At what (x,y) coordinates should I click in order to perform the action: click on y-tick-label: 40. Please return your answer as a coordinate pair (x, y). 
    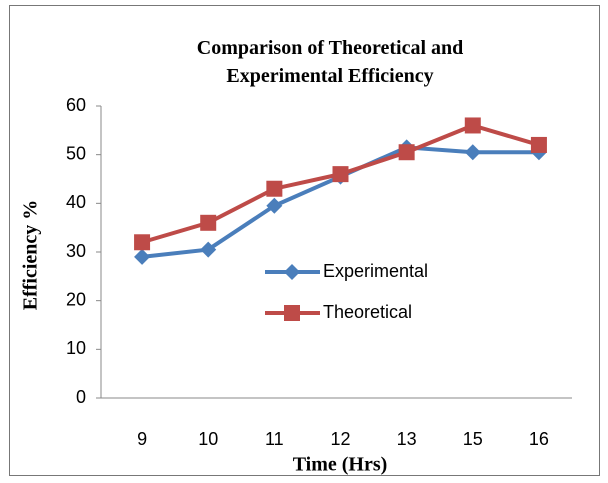
    Looking at the image, I should click on (76, 202).